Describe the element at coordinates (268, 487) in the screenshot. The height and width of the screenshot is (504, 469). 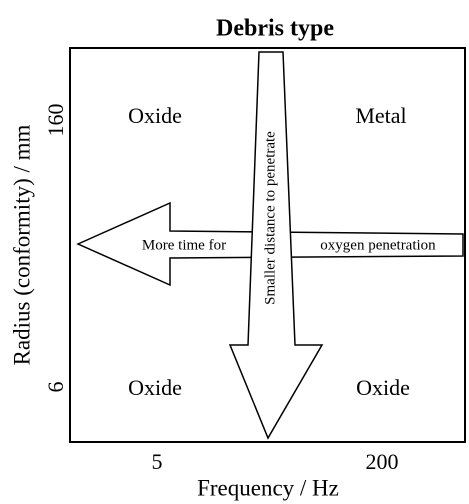
I see `x-axis-label: Frequency / Hz` at that location.